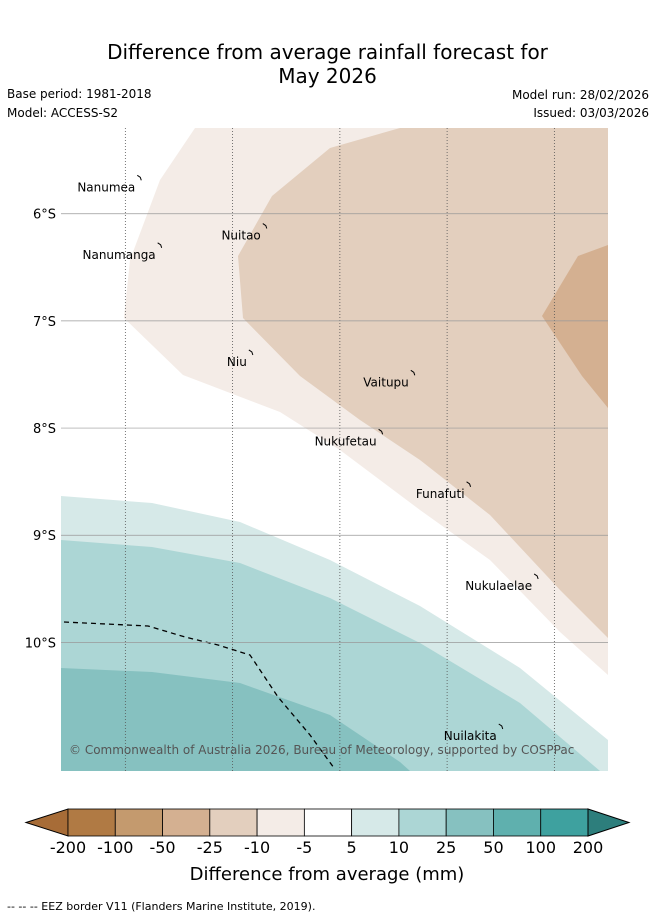 This screenshot has height=919, width=655. I want to click on base-period: Base period: 1981-2018, so click(79, 94).